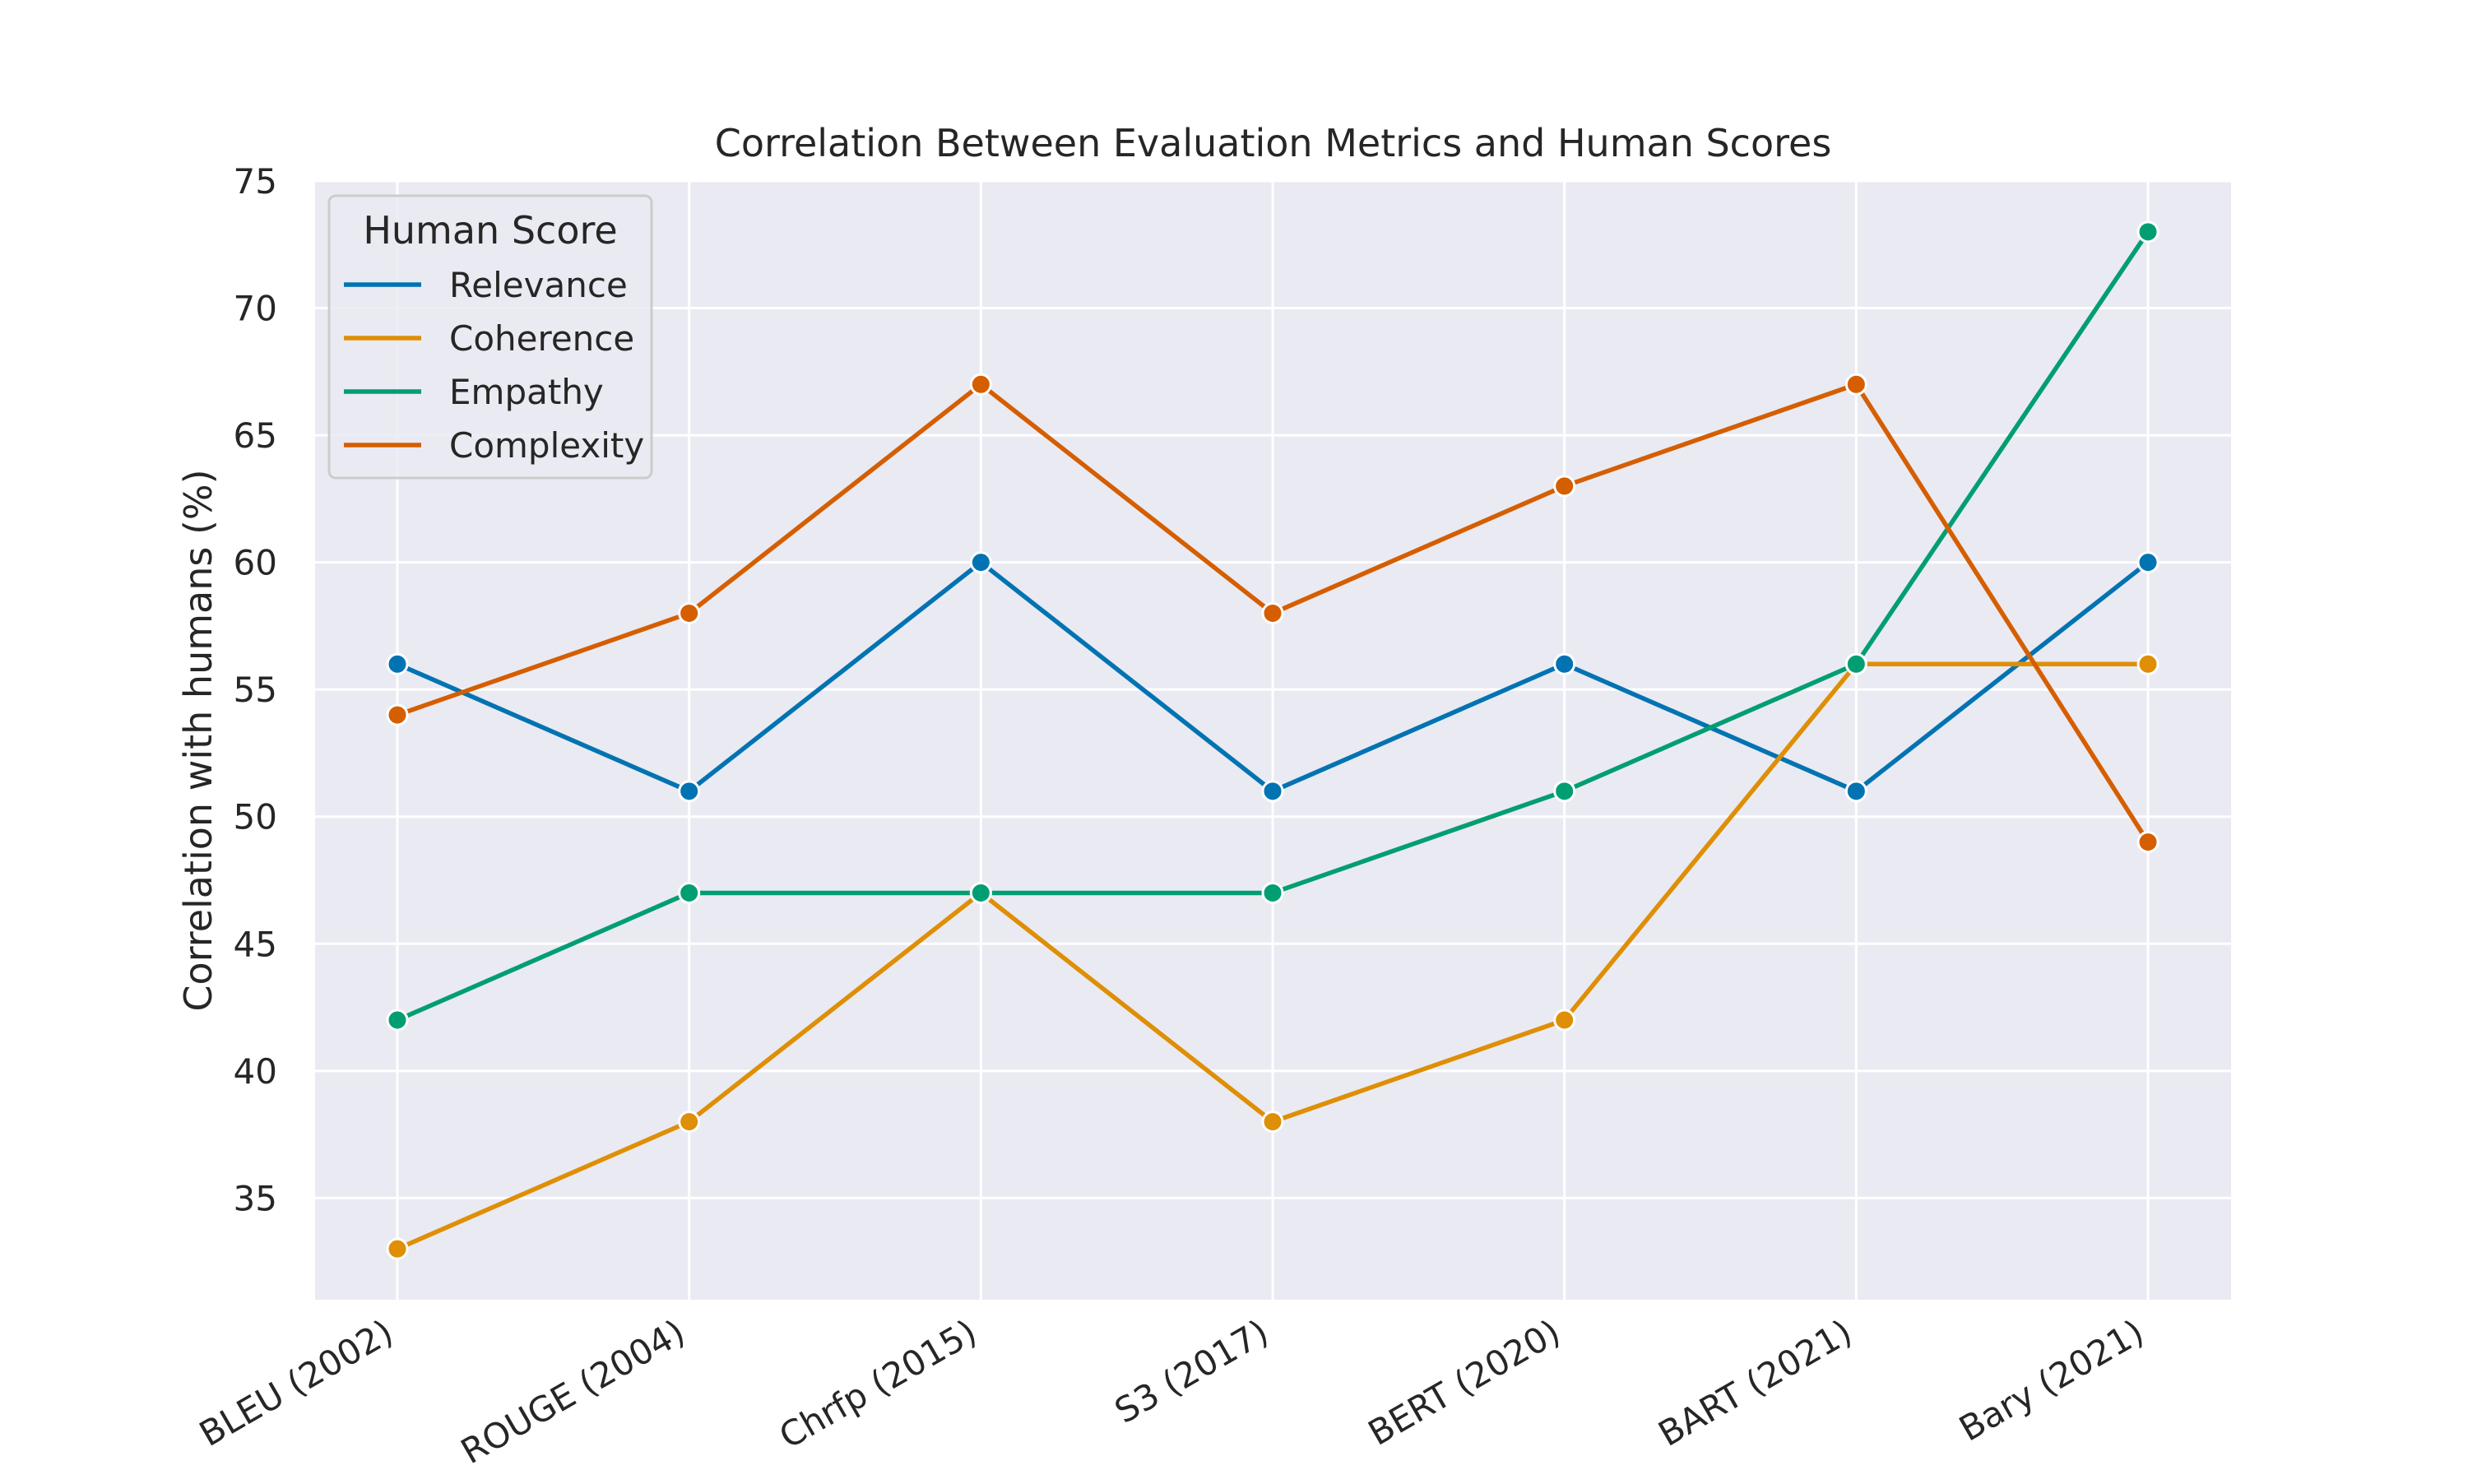  Describe the element at coordinates (490, 230) in the screenshot. I see `legend-title: Human Score` at that location.